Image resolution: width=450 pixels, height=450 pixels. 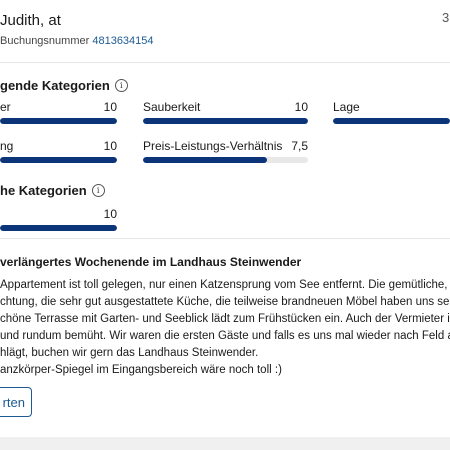 What do you see at coordinates (446, 17) in the screenshot?
I see `review-date-fragment: 3` at bounding box center [446, 17].